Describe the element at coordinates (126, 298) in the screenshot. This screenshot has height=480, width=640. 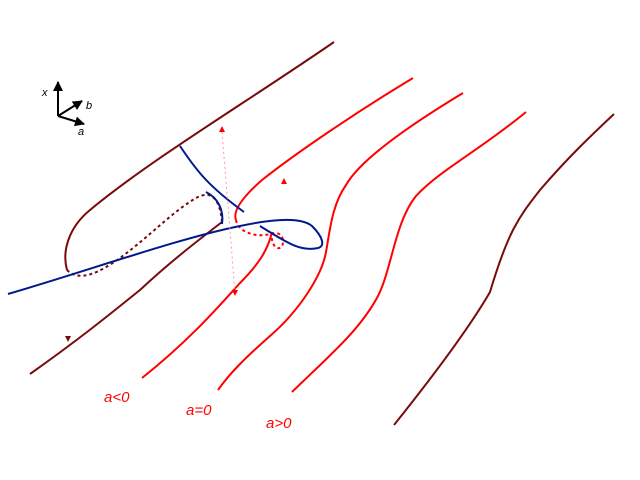
I see `fold-curve-lower-branch` at that location.